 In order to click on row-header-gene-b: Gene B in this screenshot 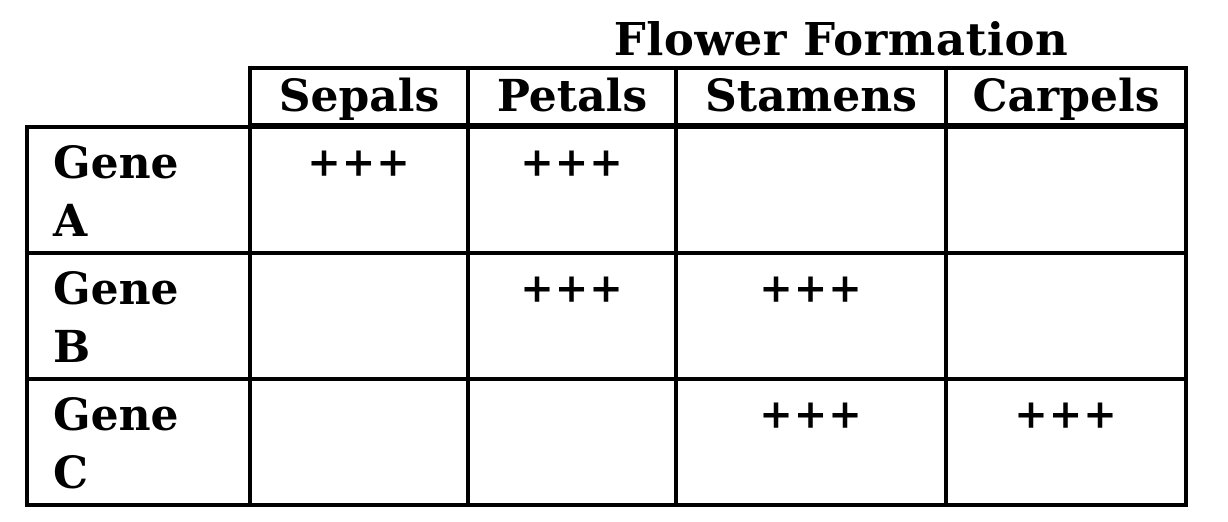, I will do `click(138, 316)`.